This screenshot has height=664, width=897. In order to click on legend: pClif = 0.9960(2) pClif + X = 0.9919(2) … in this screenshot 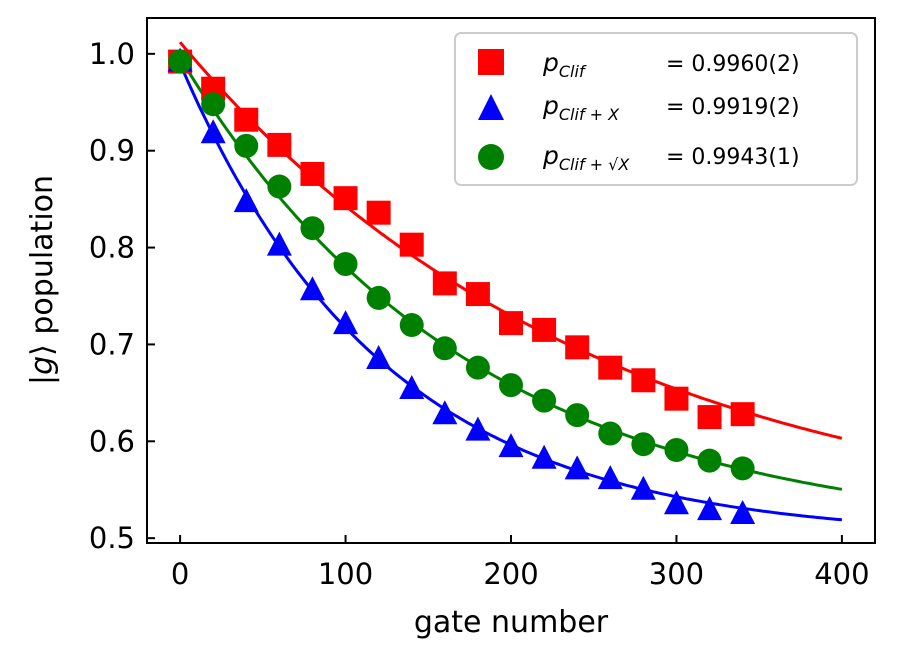, I will do `click(656, 109)`.